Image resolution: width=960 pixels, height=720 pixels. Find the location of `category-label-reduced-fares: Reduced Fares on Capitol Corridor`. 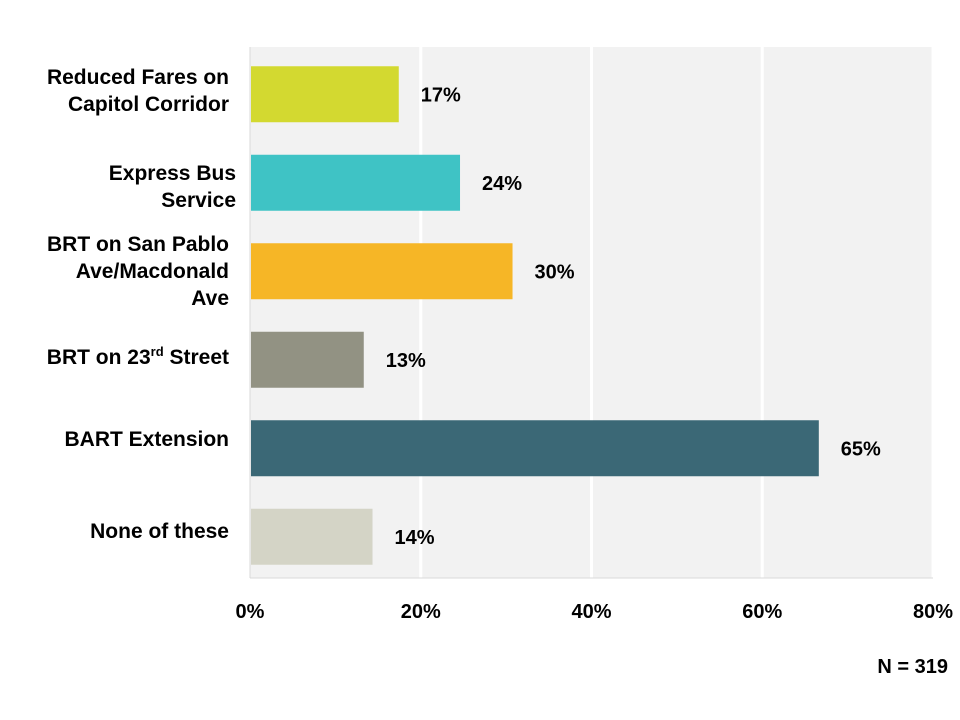

category-label-reduced-fares: Reduced Fares on Capitol Corridor is located at coordinates (137, 91).